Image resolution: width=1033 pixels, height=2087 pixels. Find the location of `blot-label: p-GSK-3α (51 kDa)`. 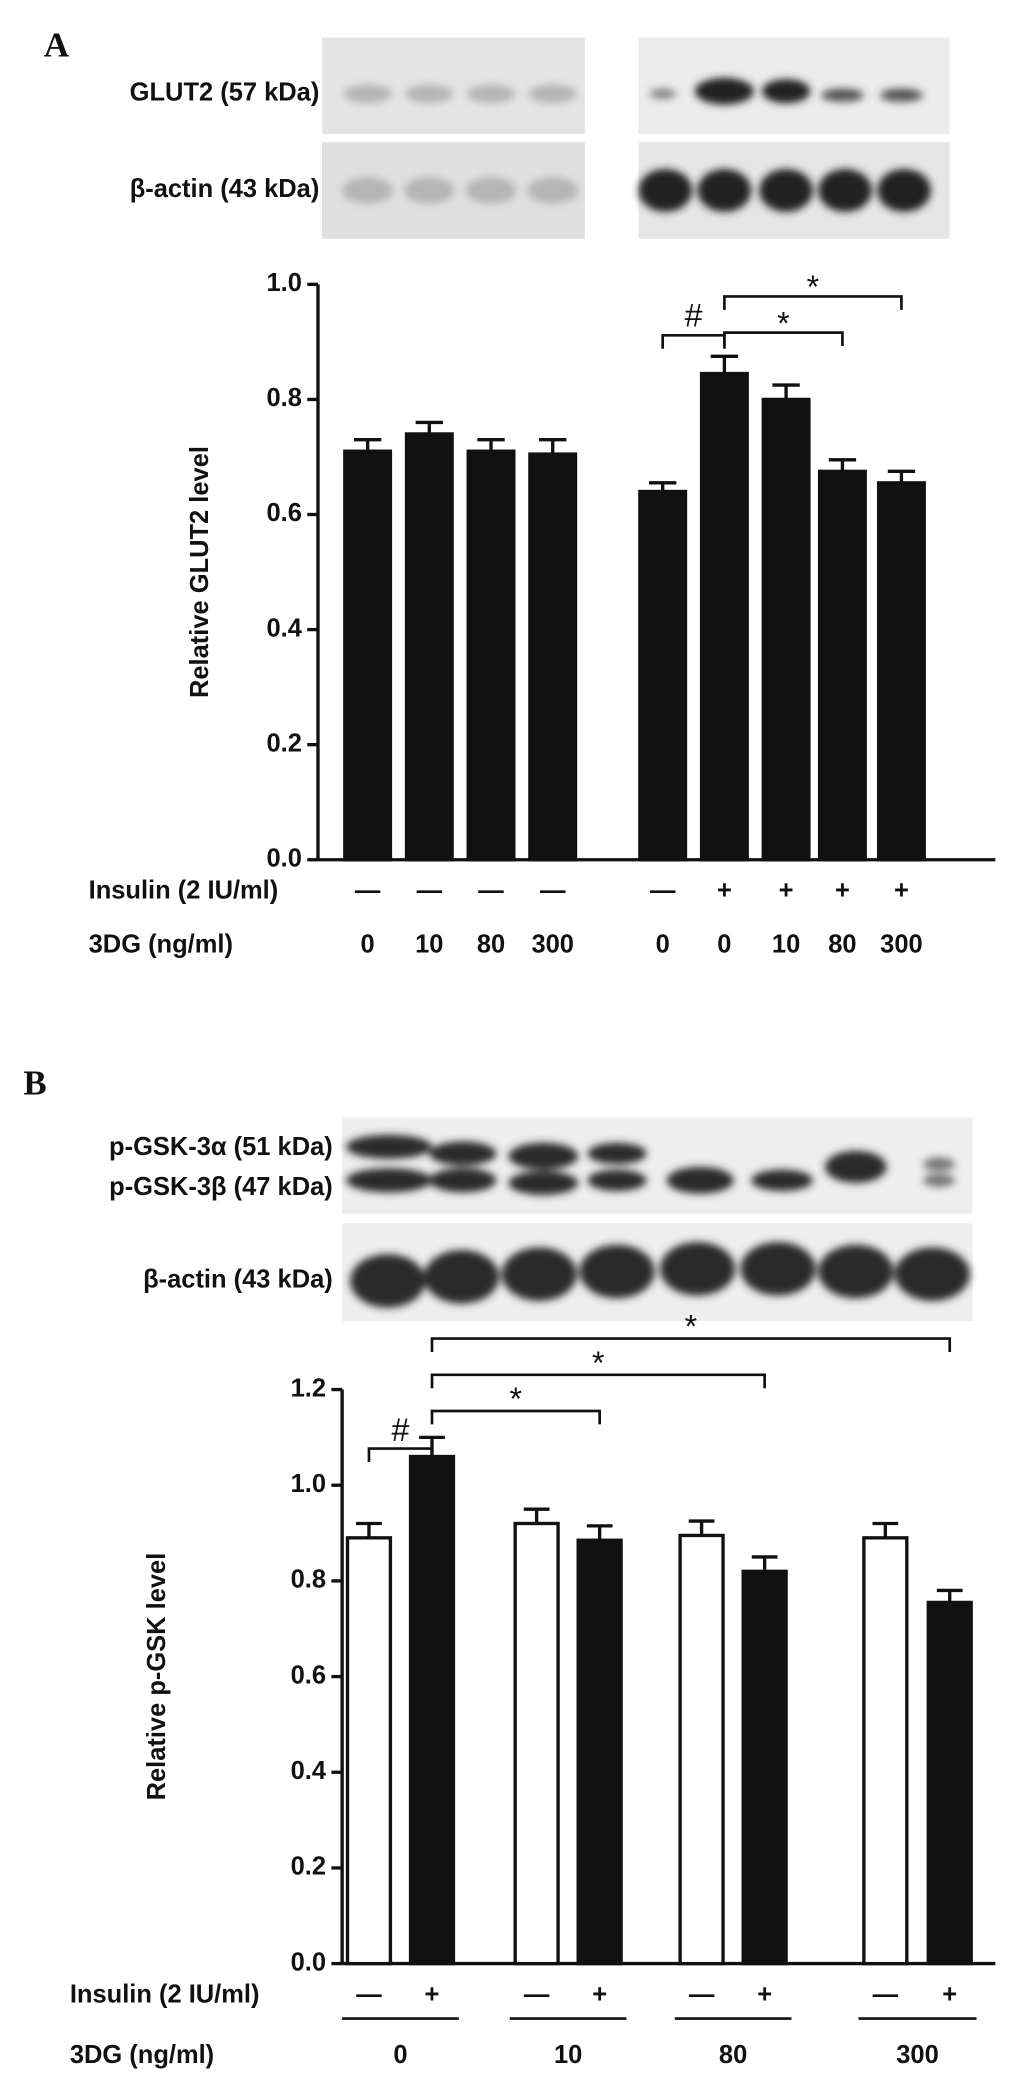

blot-label: p-GSK-3α (51 kDa) is located at coordinates (221, 1147).